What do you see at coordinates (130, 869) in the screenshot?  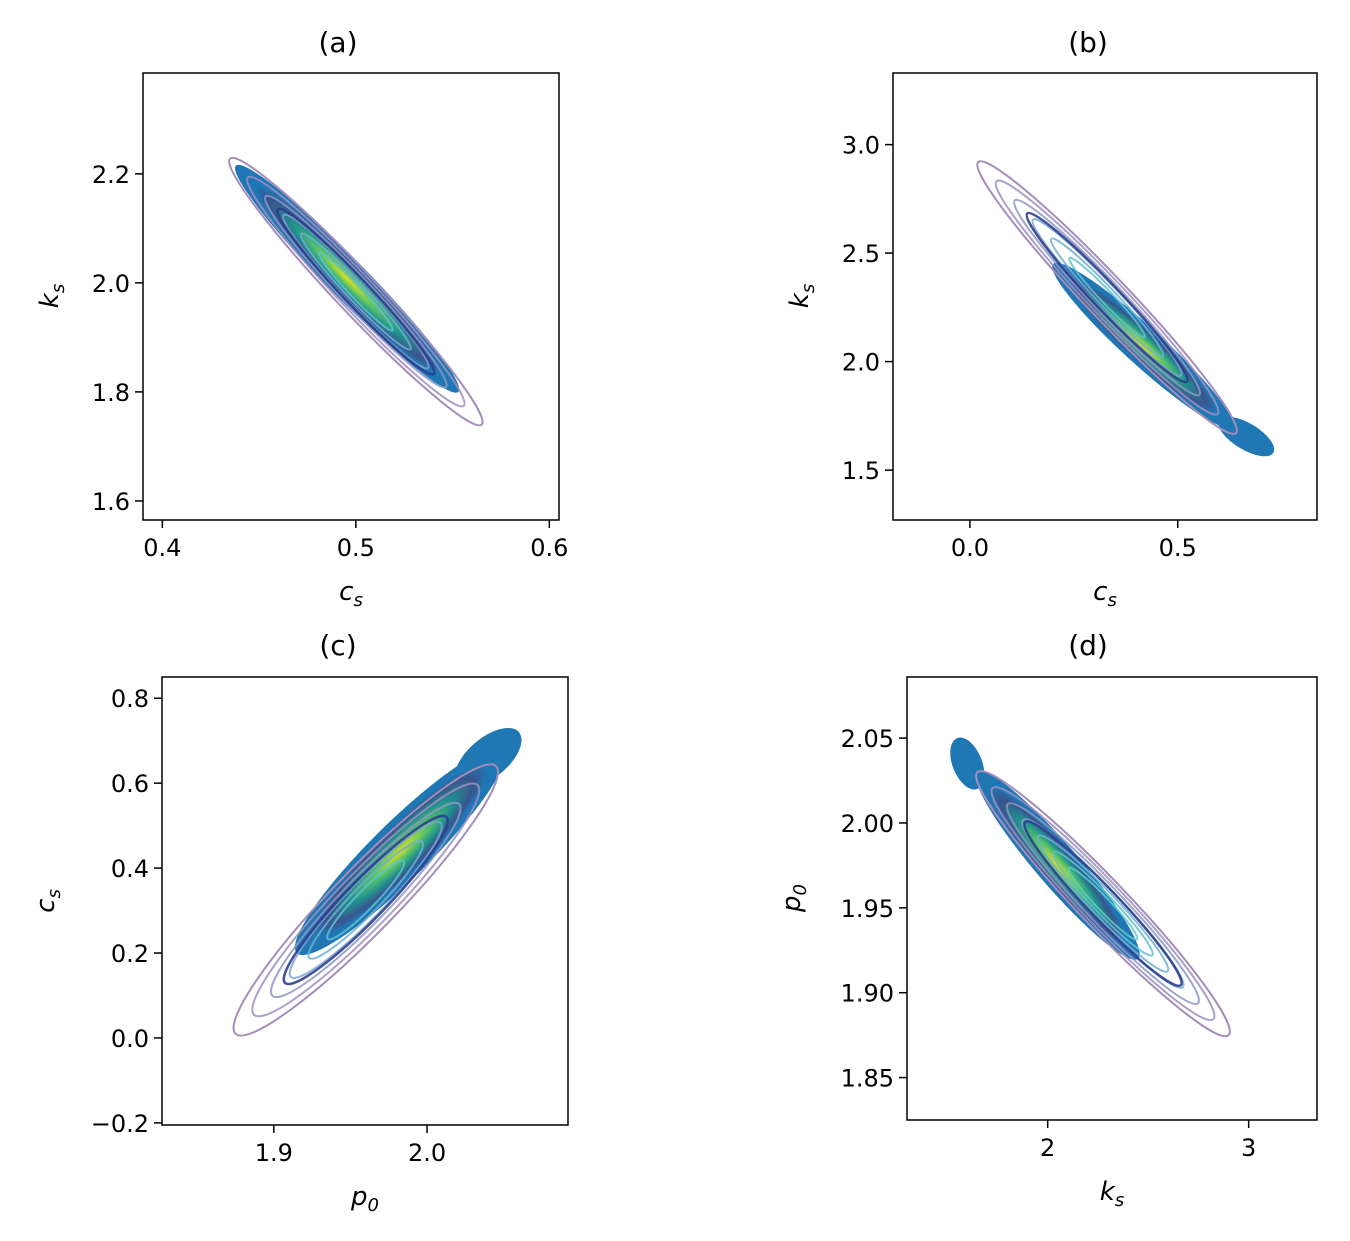 I see `panel-c-ytick-label: 0.4` at bounding box center [130, 869].